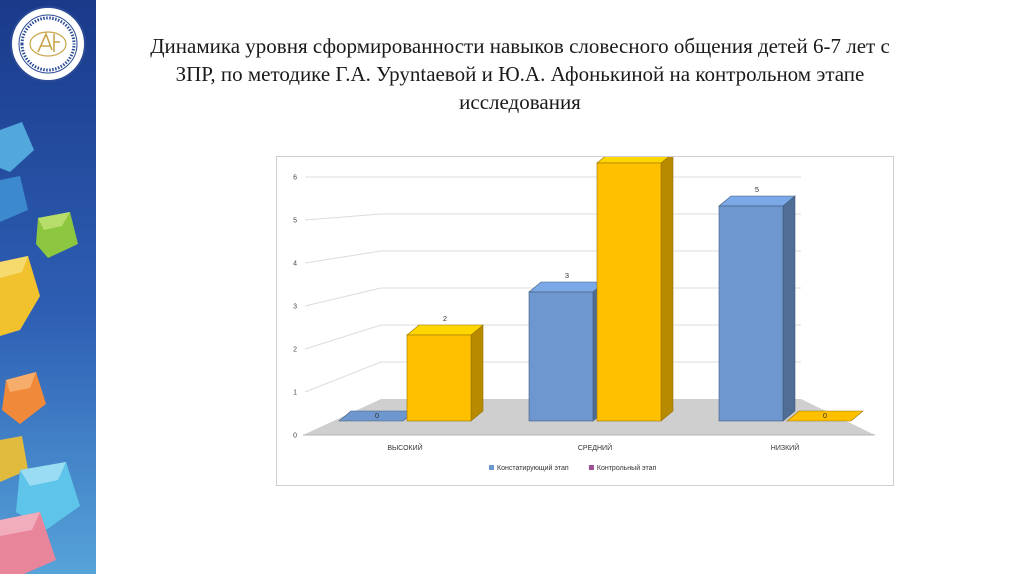  What do you see at coordinates (295, 178) in the screenshot?
I see `y-tick-label: 6` at bounding box center [295, 178].